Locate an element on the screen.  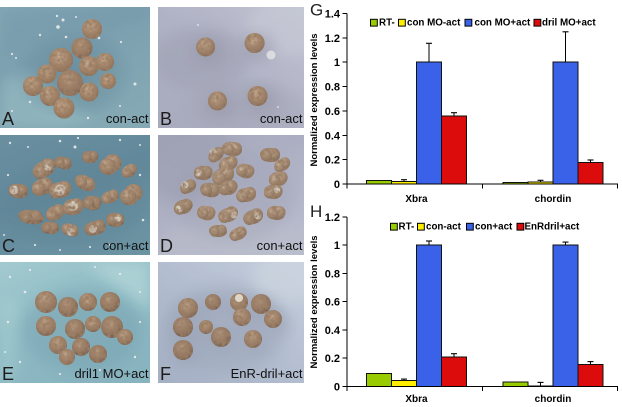
svg-text: con MO+act is located at coordinates (503, 23).